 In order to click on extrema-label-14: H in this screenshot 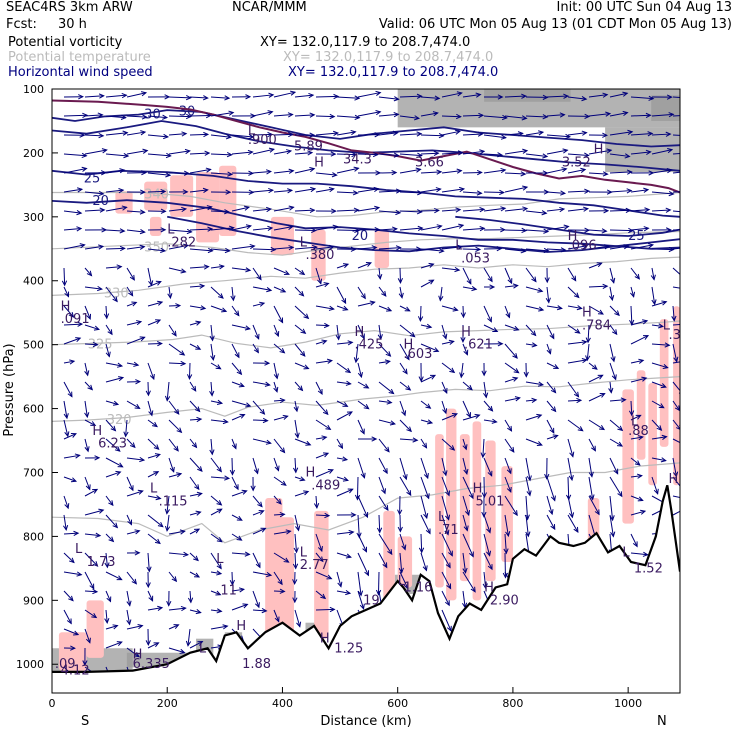, I will do `click(573, 236)`.